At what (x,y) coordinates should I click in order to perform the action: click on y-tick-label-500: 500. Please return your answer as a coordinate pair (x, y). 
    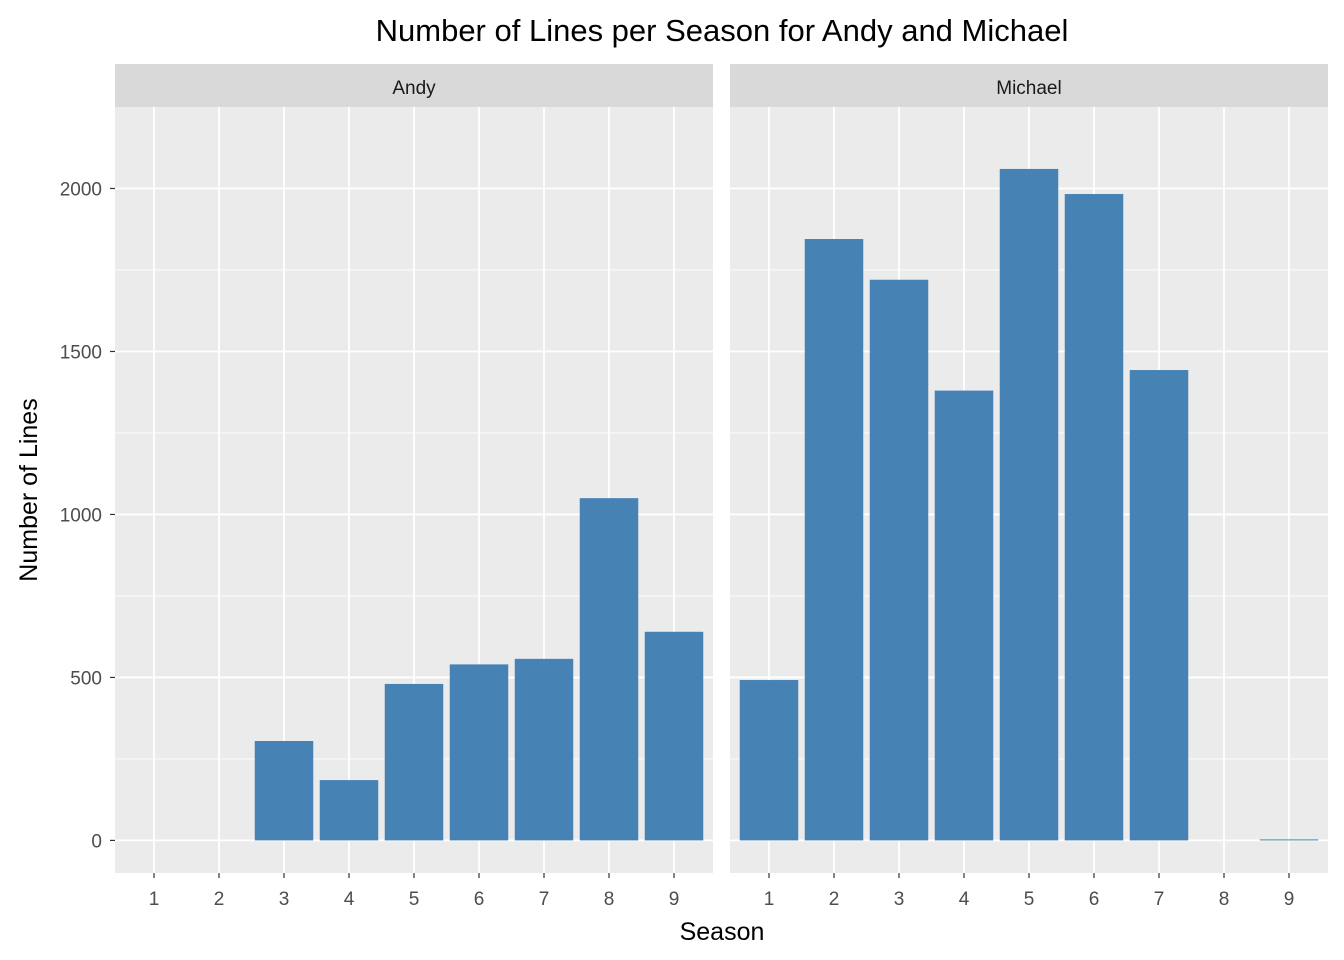
    Looking at the image, I should click on (86, 678).